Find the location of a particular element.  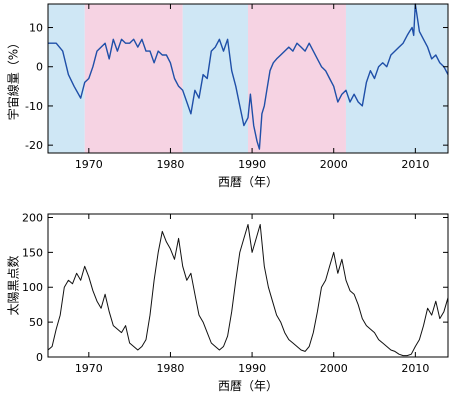

y-tick-label: 150 is located at coordinates (32, 252).